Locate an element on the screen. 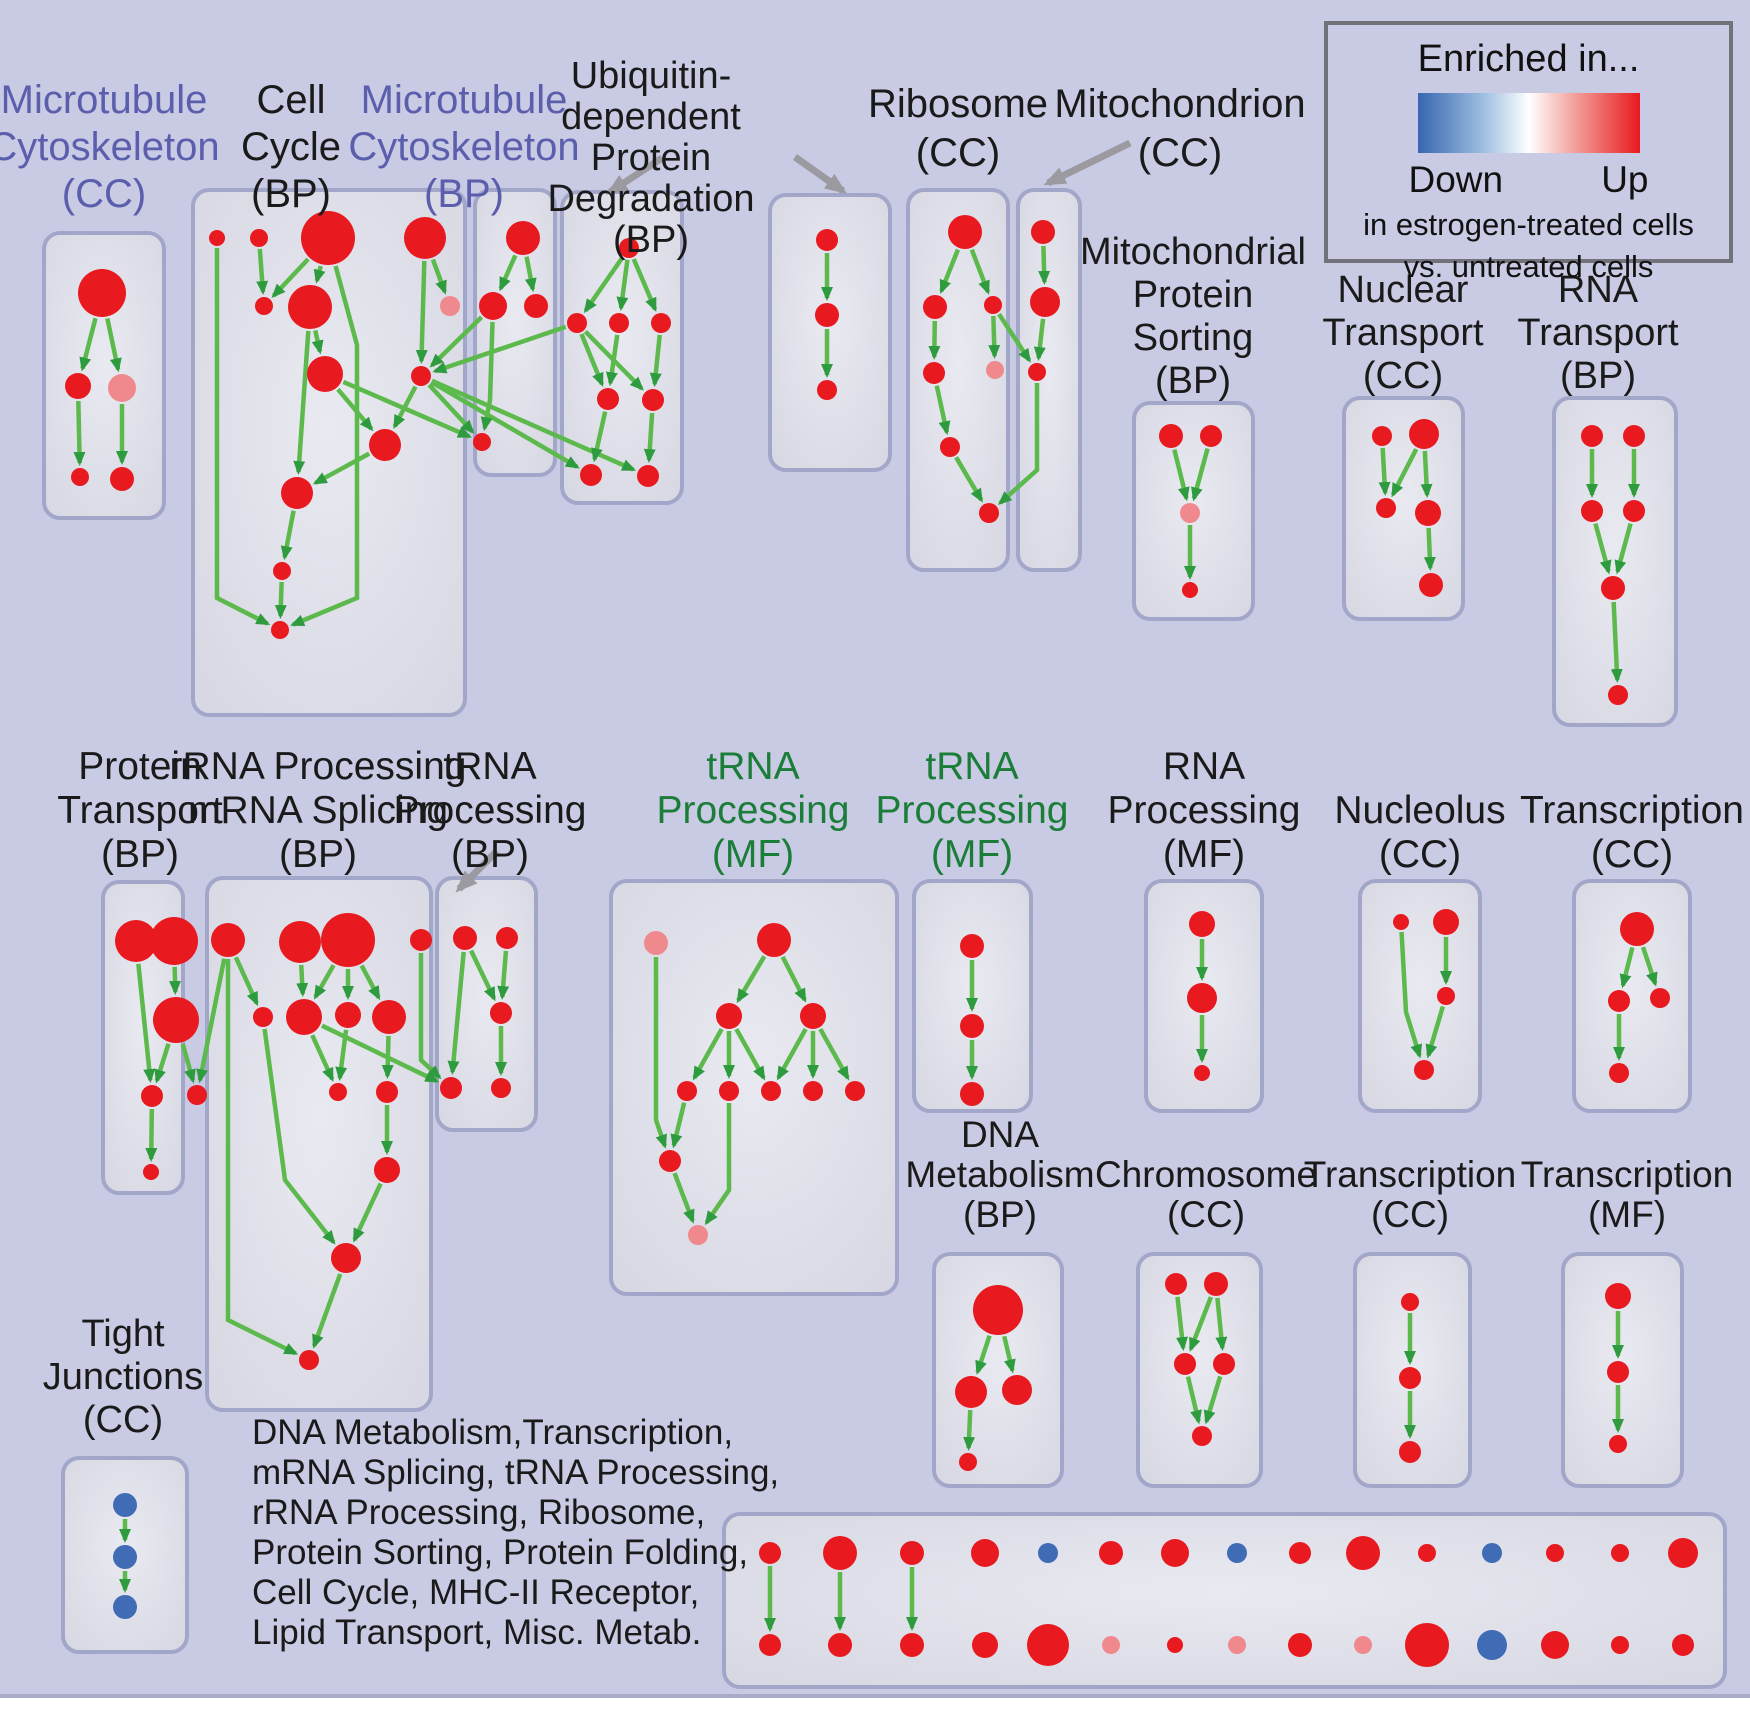 The height and width of the screenshot is (1715, 1750). label-line: Nucleolus is located at coordinates (1420, 810).